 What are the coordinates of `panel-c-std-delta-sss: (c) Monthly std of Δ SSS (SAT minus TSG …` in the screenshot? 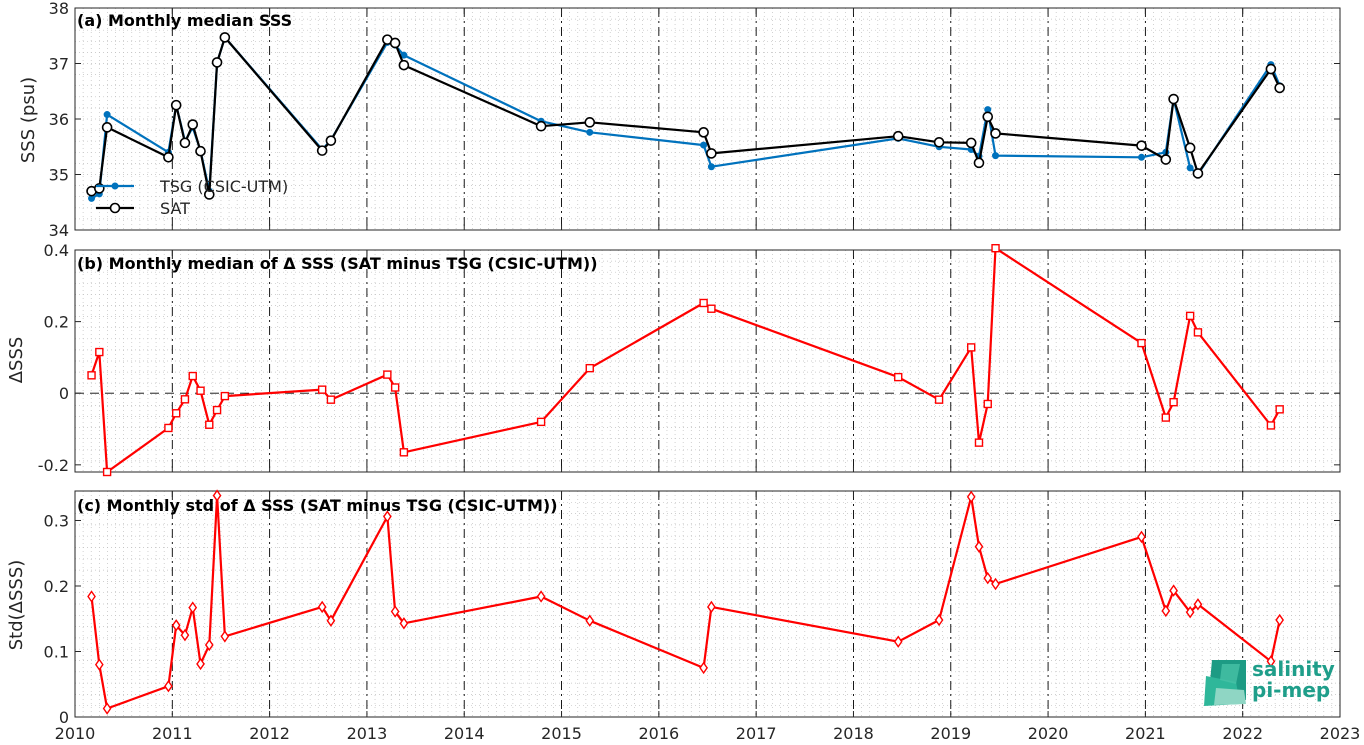 It's located at (282, 573).